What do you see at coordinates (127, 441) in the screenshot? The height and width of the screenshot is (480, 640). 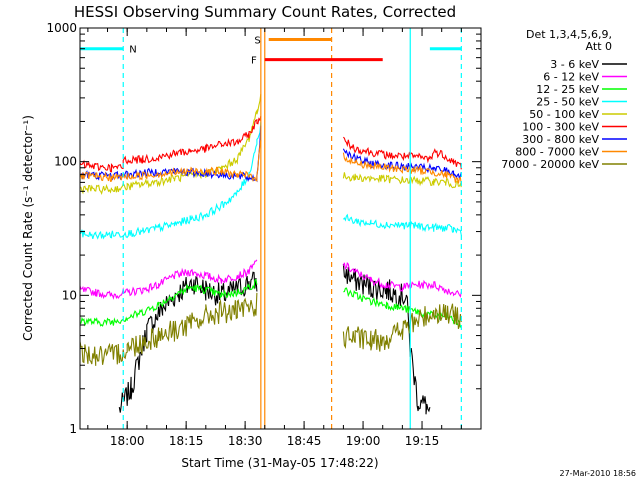 I see `x-tick-label-0: 18:00` at bounding box center [127, 441].